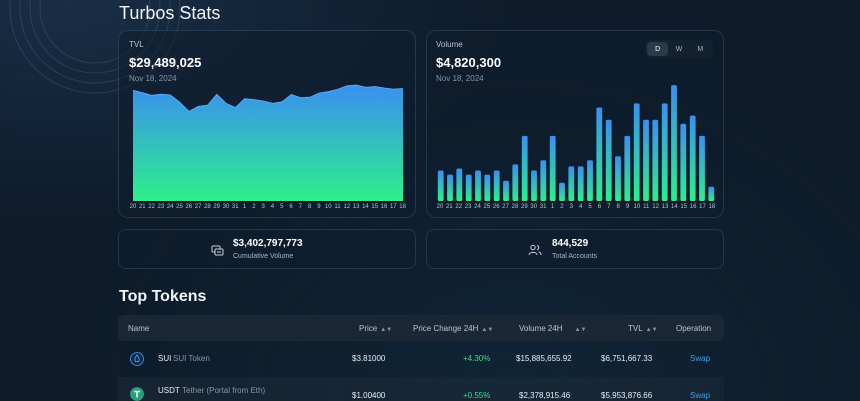 The width and height of the screenshot is (860, 401). What do you see at coordinates (477, 207) in the screenshot?
I see `volume-tick-label: 24` at bounding box center [477, 207].